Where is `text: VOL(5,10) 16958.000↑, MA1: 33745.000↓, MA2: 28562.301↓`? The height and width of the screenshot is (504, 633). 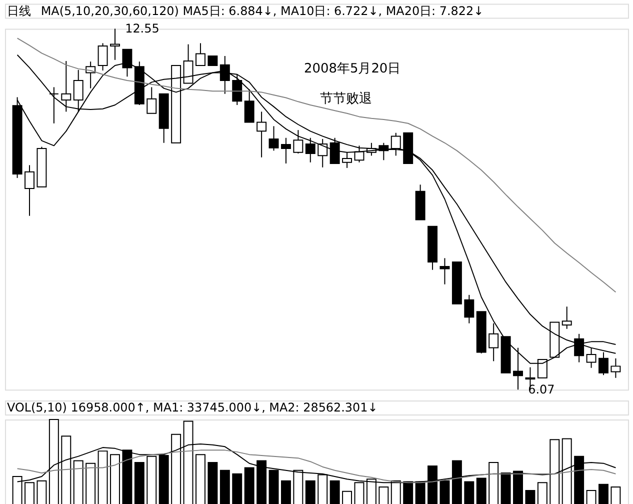 text: VOL(5,10) 16958.000↑, MA1: 33745.000↓, MA2: 28562.301↓ is located at coordinates (192, 407).